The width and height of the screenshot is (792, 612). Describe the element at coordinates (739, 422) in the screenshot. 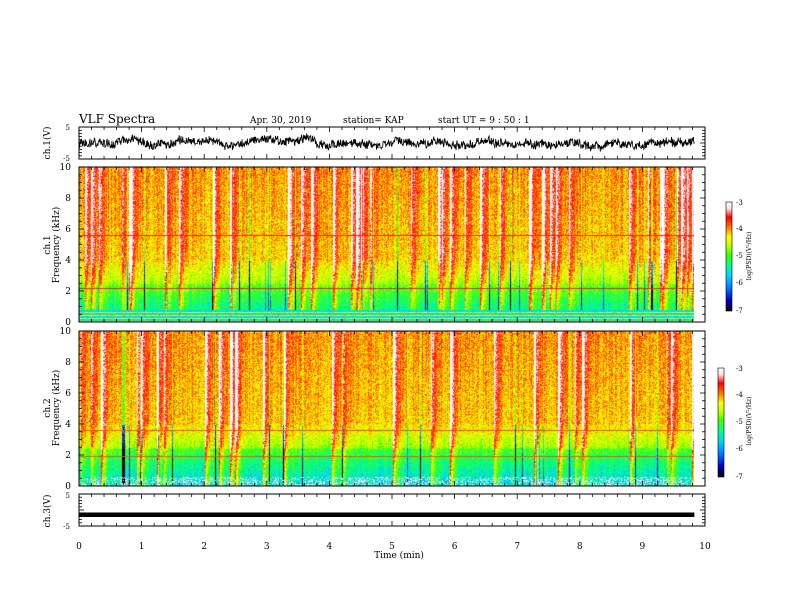

I see `ch2-cbar-tick-m5: -5` at that location.